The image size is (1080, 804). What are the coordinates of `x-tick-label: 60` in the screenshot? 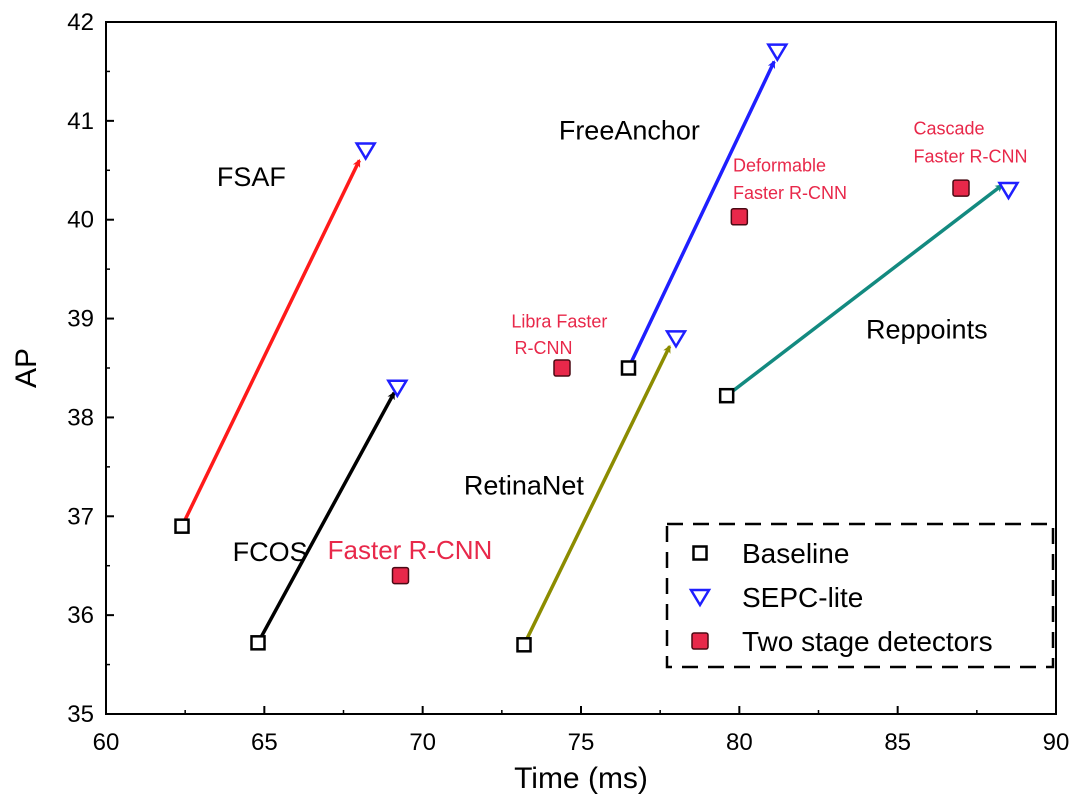 It's located at (106, 742).